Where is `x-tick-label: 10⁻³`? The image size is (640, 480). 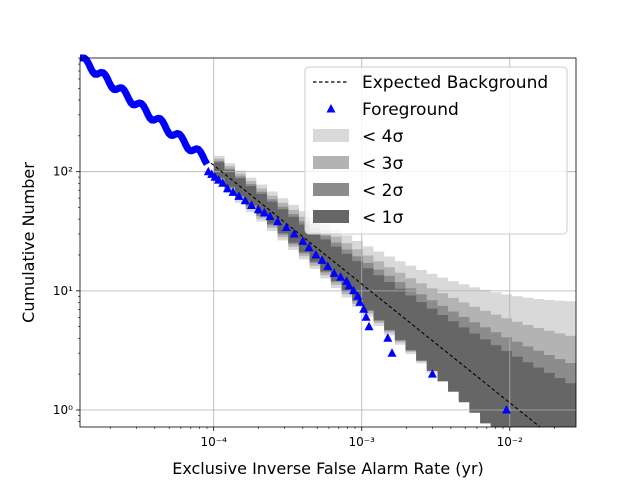
x-tick-label: 10⁻³ is located at coordinates (362, 442).